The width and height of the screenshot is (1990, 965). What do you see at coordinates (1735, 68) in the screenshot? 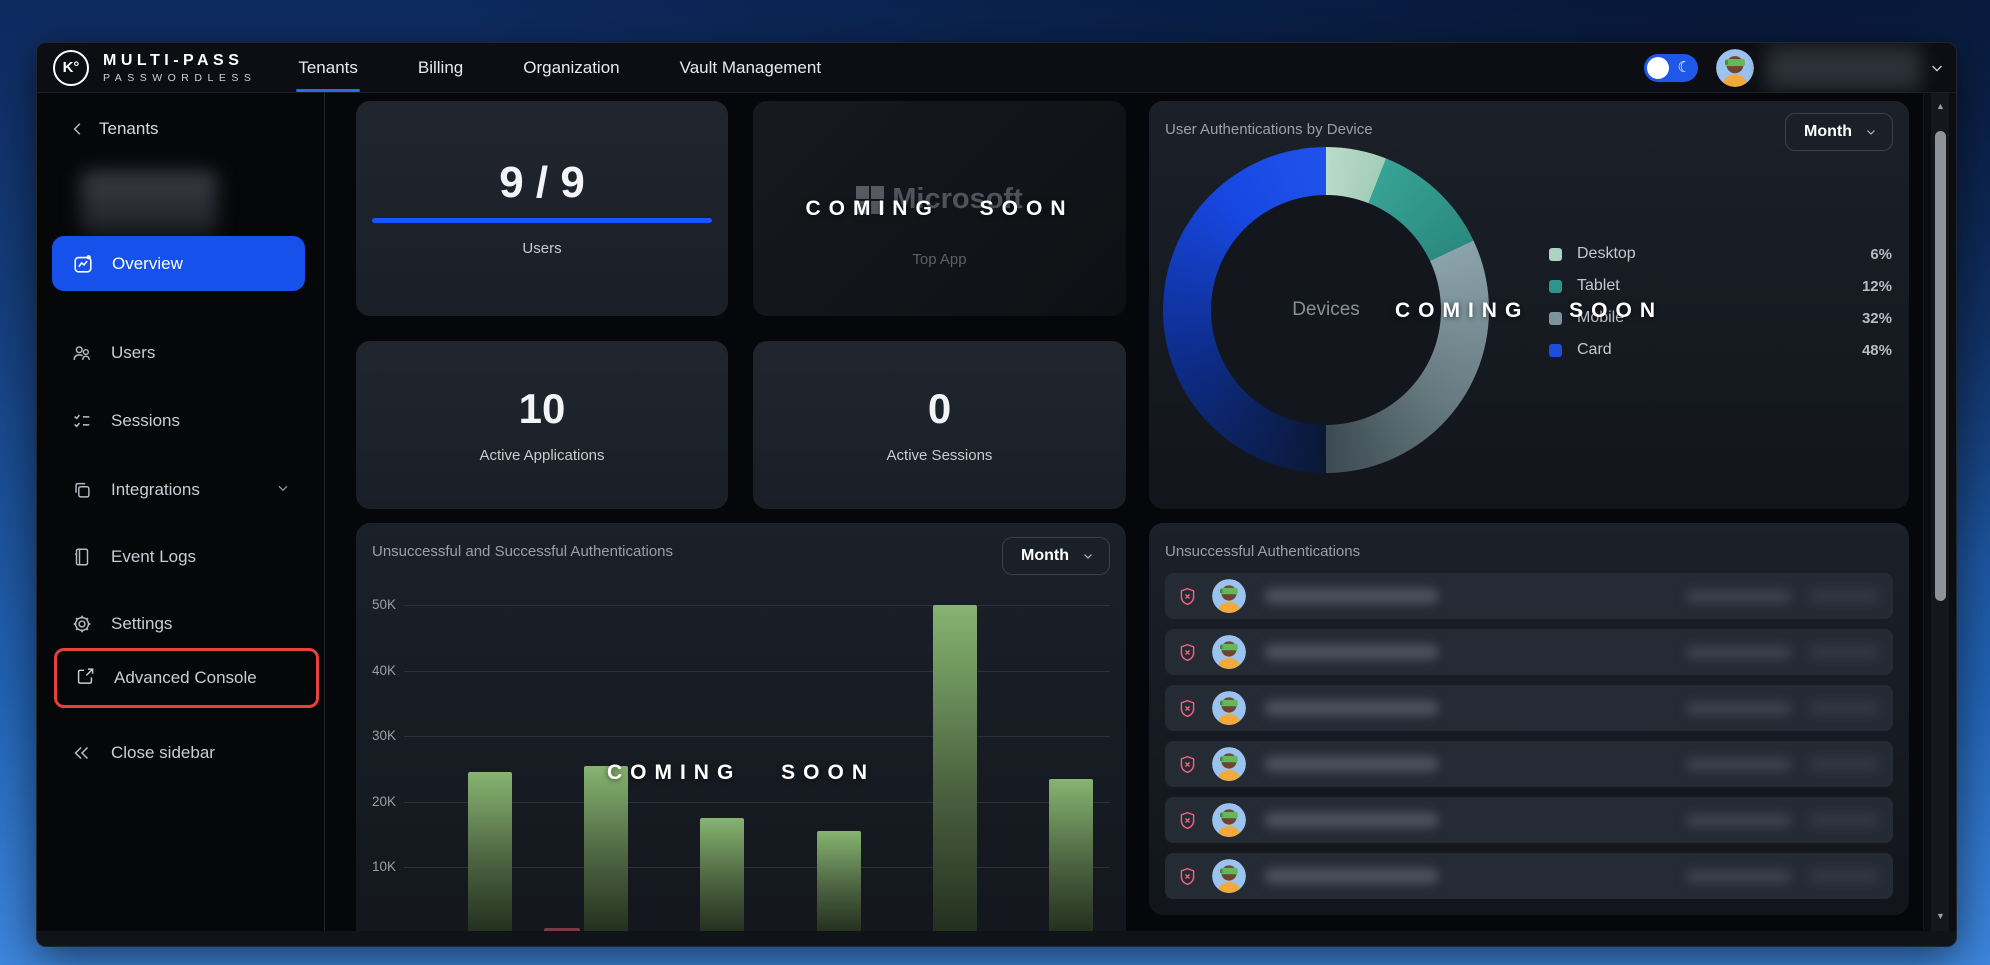
I see `user-avatar` at bounding box center [1735, 68].